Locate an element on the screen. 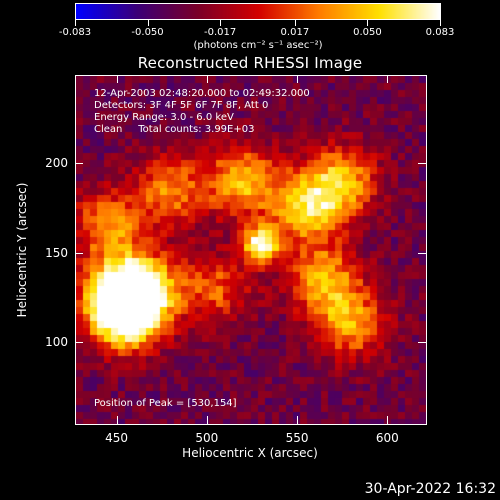 This screenshot has width=500, height=500. x-axis-tick-label: 450 is located at coordinates (116, 438).